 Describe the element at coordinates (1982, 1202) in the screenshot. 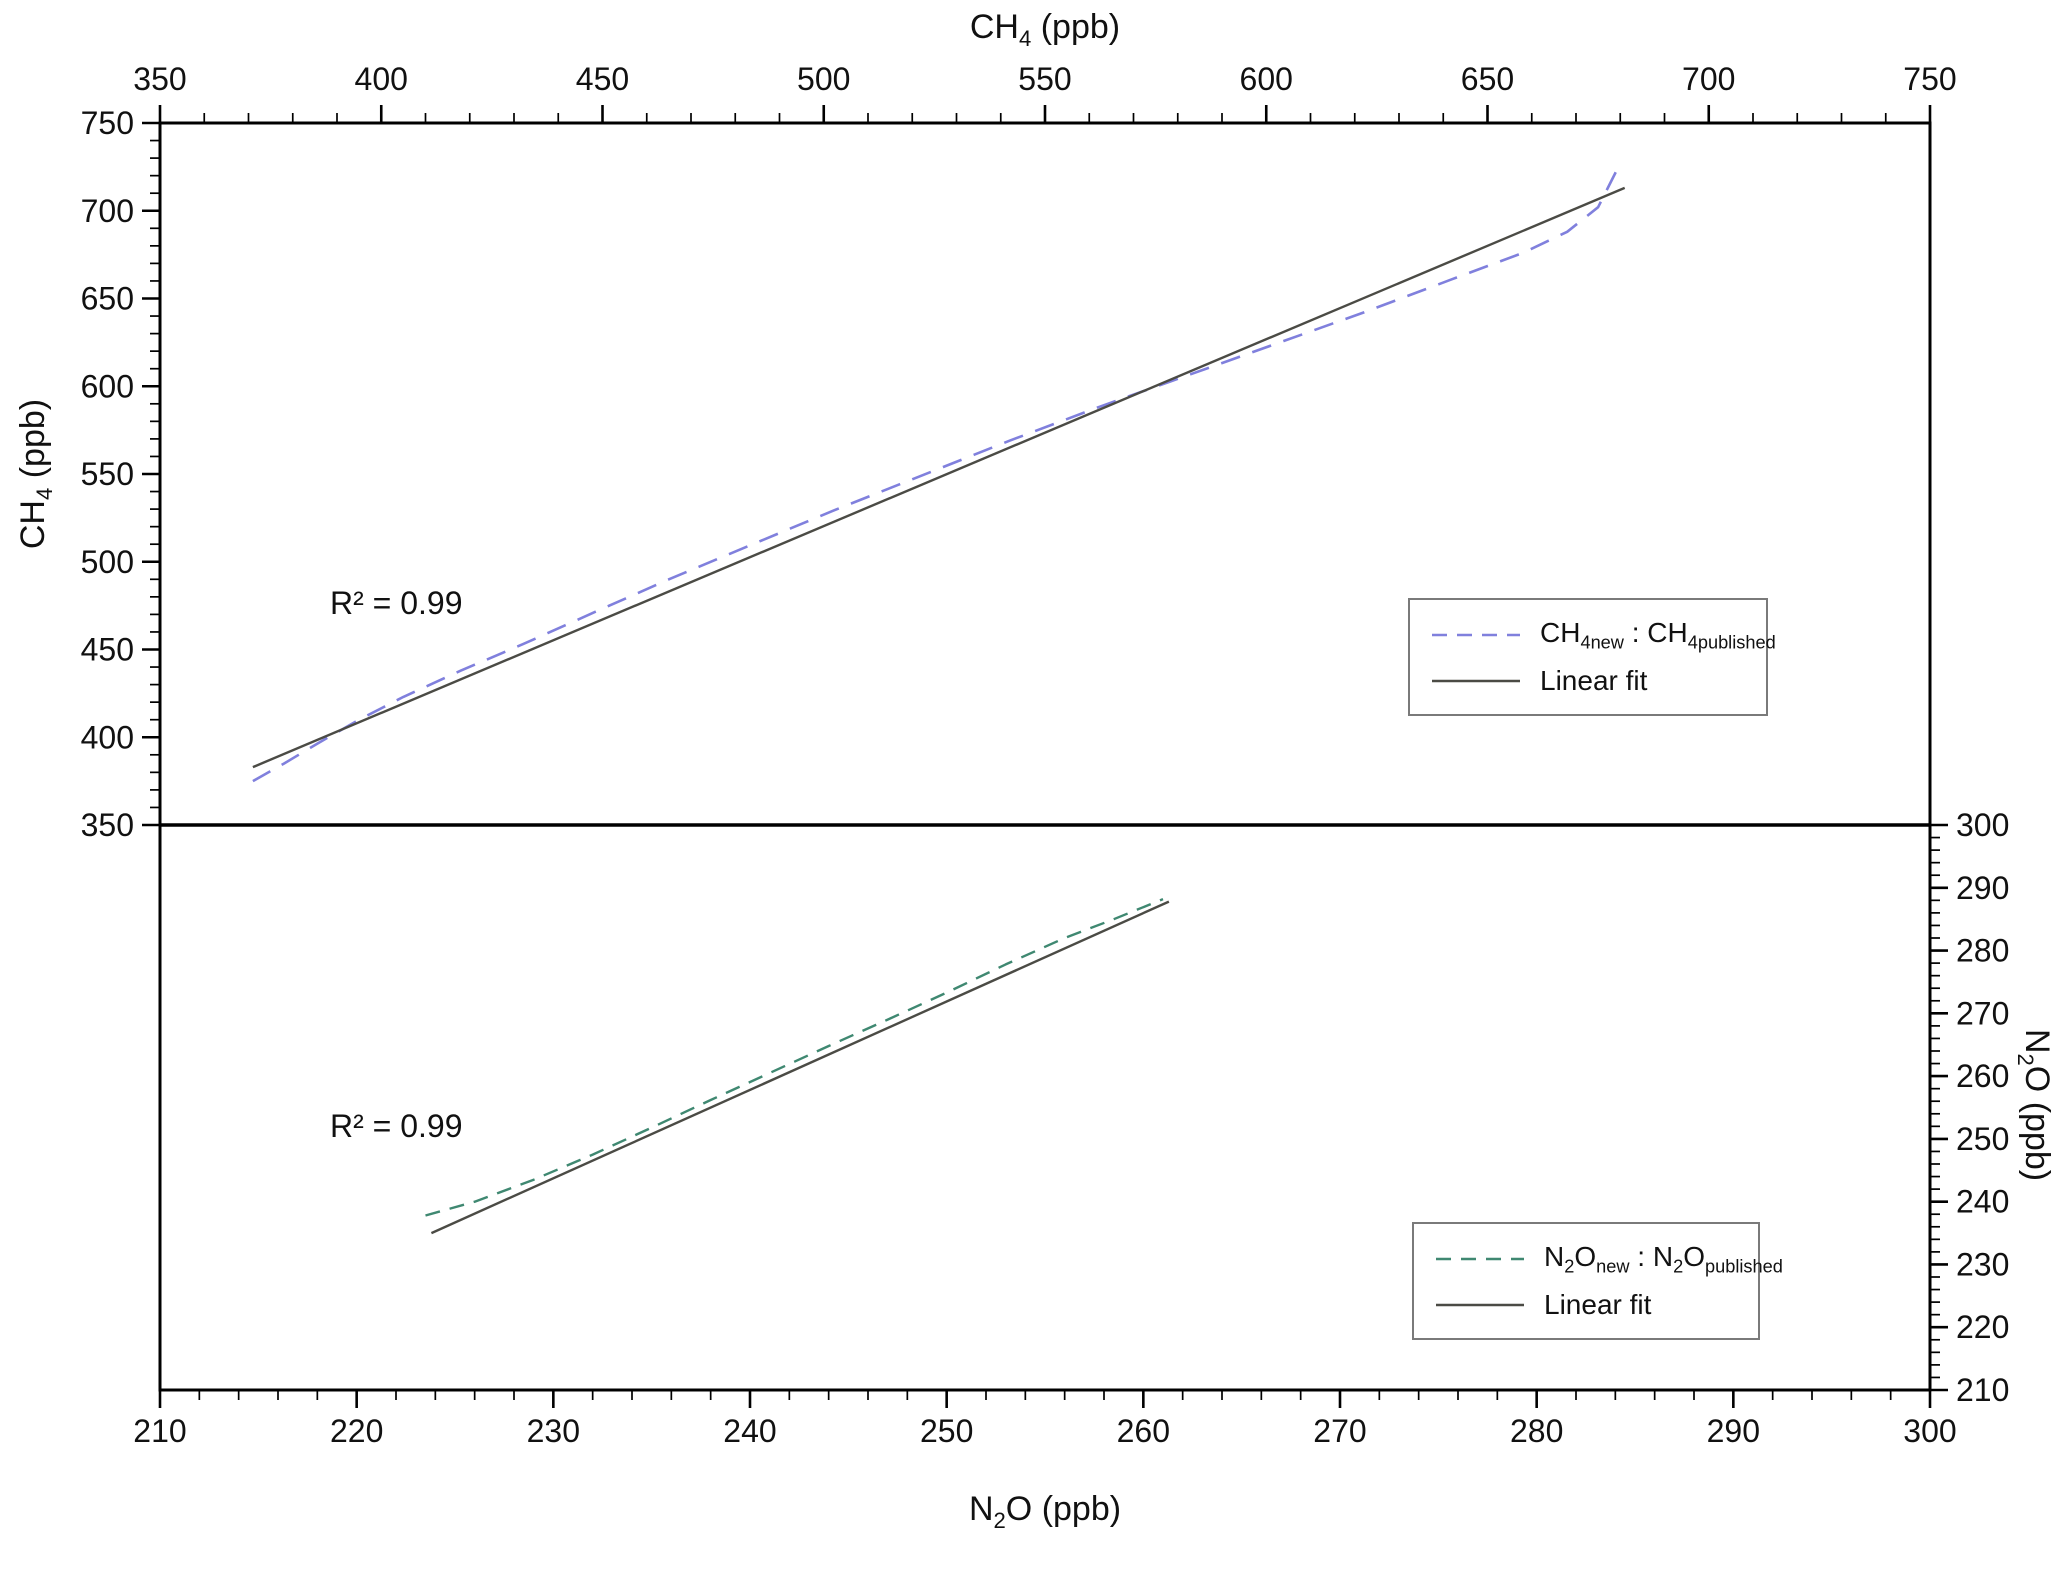

I see `y-tick-label: 240` at that location.